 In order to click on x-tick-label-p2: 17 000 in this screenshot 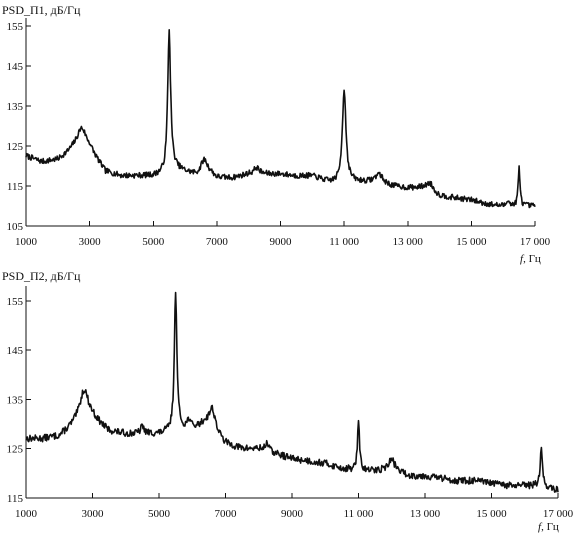, I will do `click(558, 514)`.